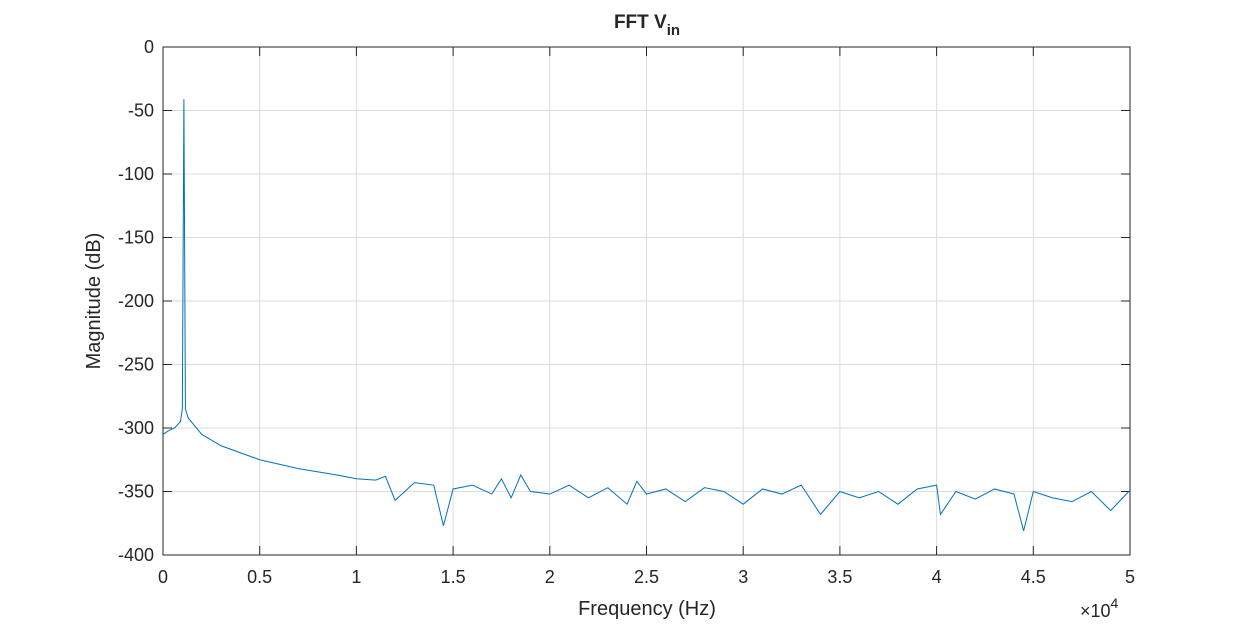 This screenshot has width=1250, height=625. Describe the element at coordinates (356, 577) in the screenshot. I see `x-tick-label: 1` at that location.